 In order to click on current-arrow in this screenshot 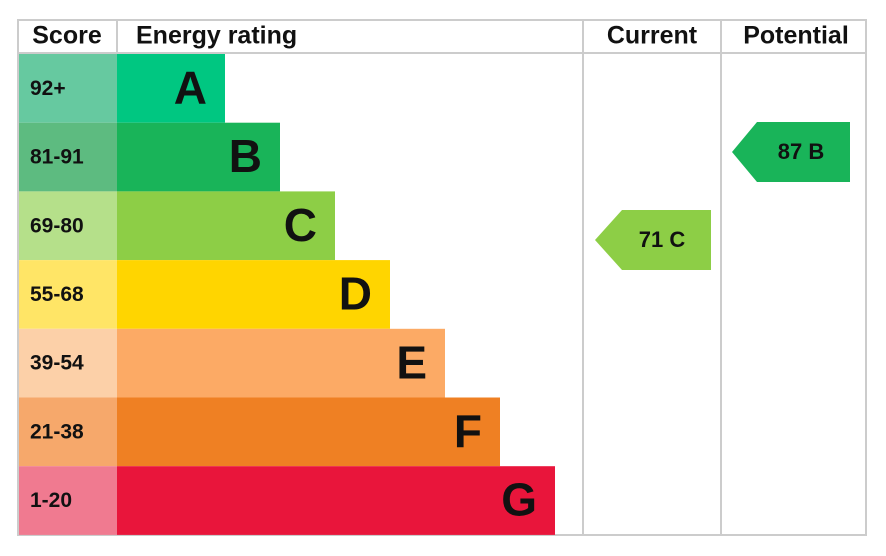, I will do `click(653, 240)`.